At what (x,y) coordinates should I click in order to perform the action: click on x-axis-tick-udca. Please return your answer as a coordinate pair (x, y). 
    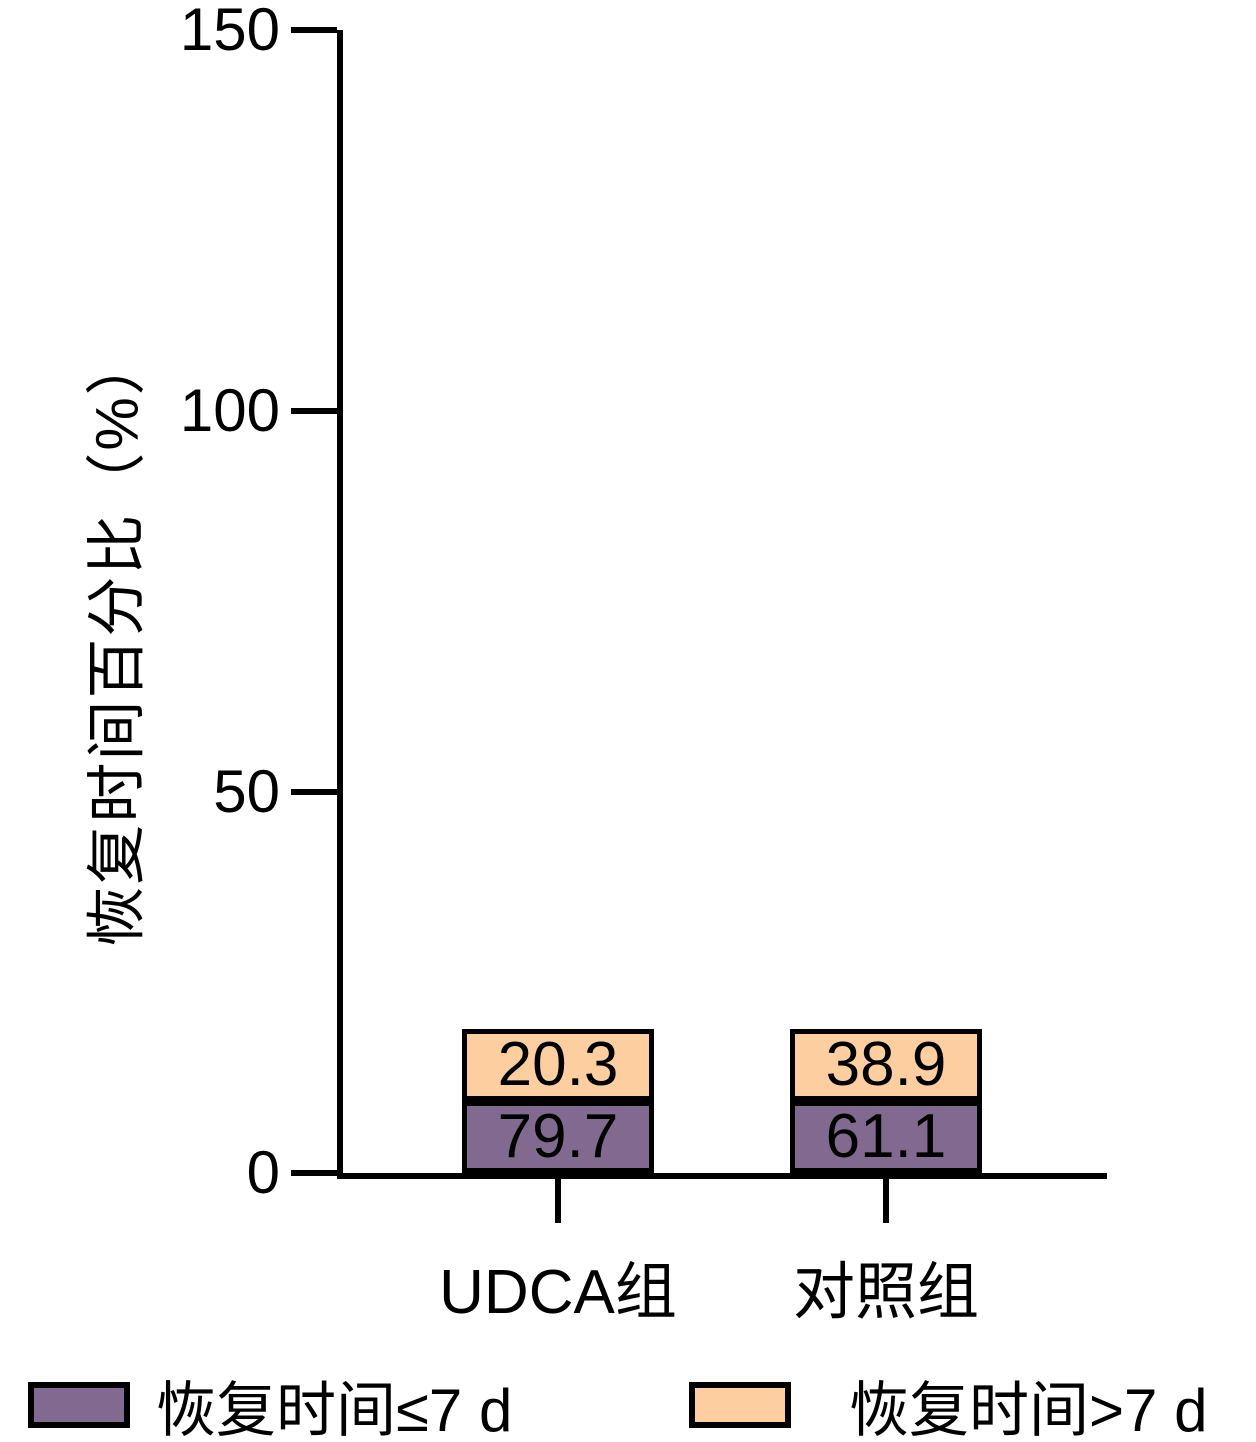
    Looking at the image, I should click on (558, 1201).